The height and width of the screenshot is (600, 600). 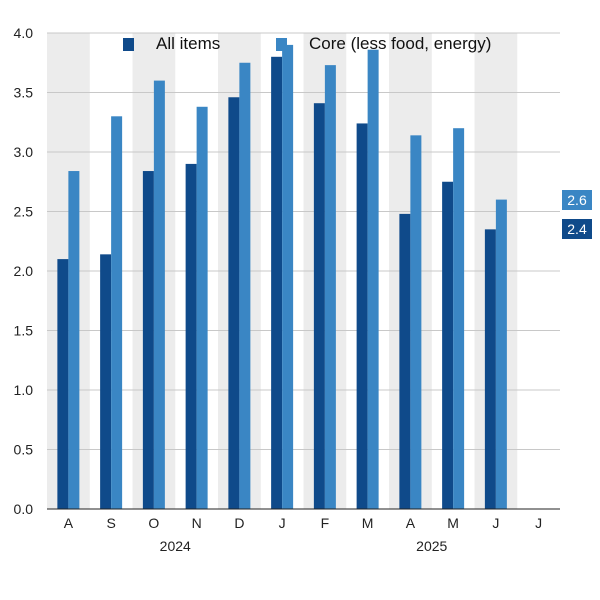 I want to click on end-label-core: 2.6, so click(x=577, y=199).